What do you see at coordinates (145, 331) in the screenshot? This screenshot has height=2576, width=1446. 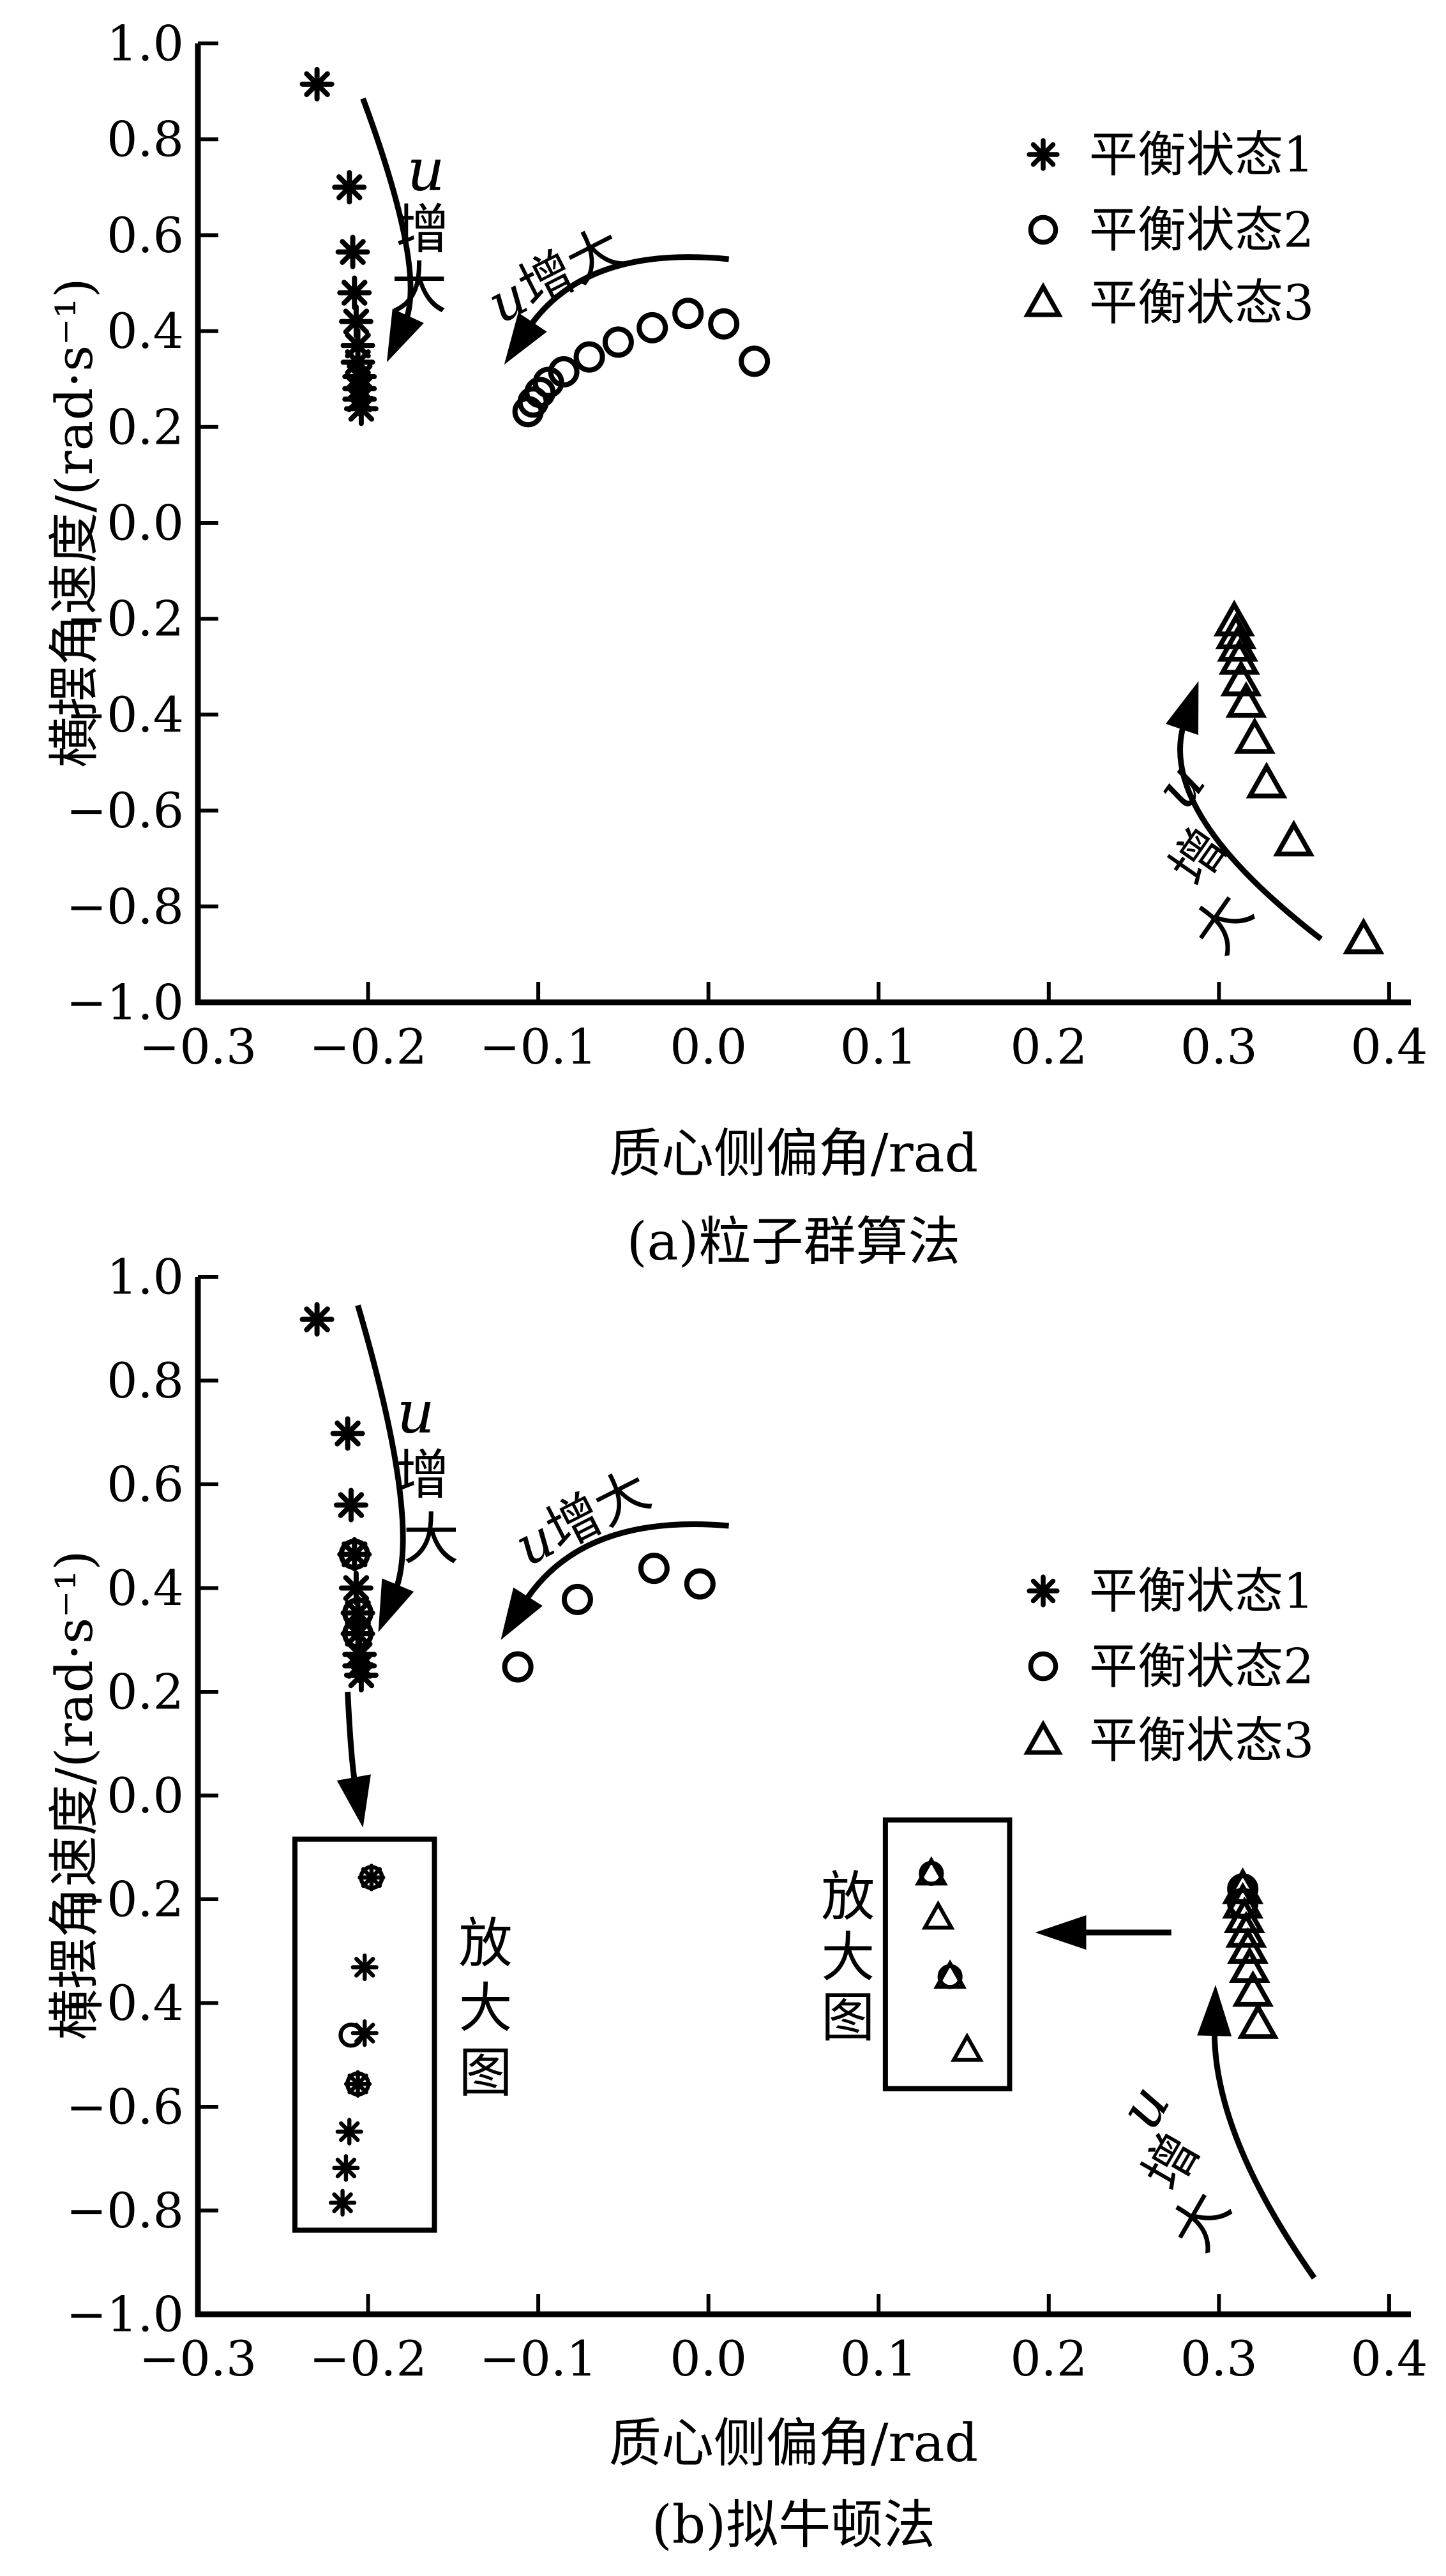 I see `y-tick-label: 0.4` at bounding box center [145, 331].